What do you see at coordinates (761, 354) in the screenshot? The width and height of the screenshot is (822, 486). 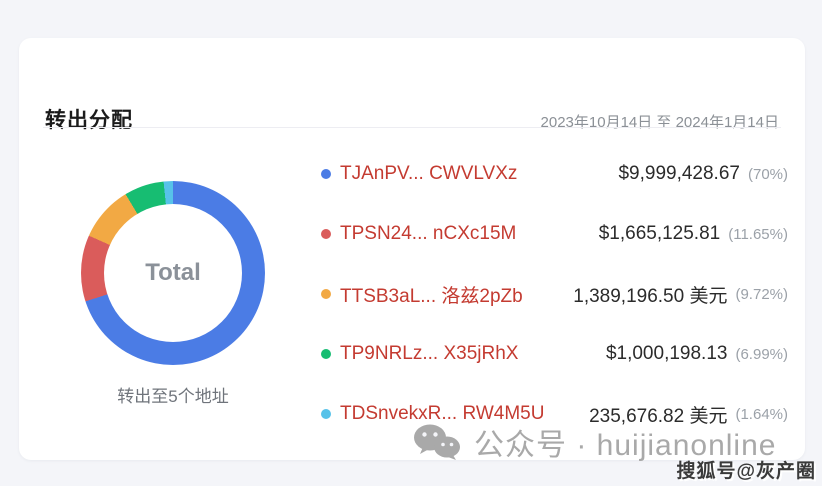 I see `percent-value: (6.99%)` at bounding box center [761, 354].